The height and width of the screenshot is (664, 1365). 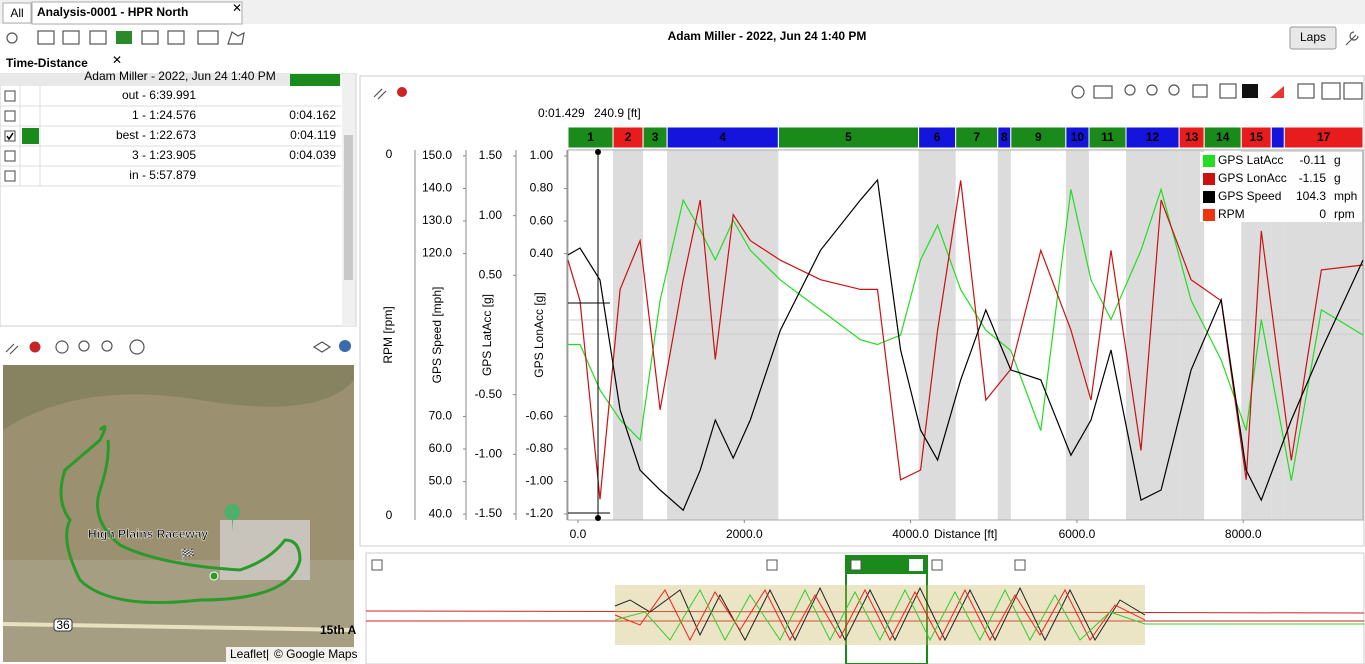 I want to click on lap-delta: 0:04.039, so click(x=312, y=155).